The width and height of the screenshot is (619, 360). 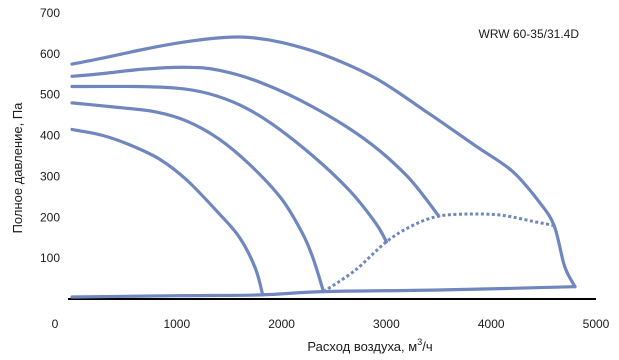 I want to click on x-tick-label: 2000, so click(x=281, y=324).